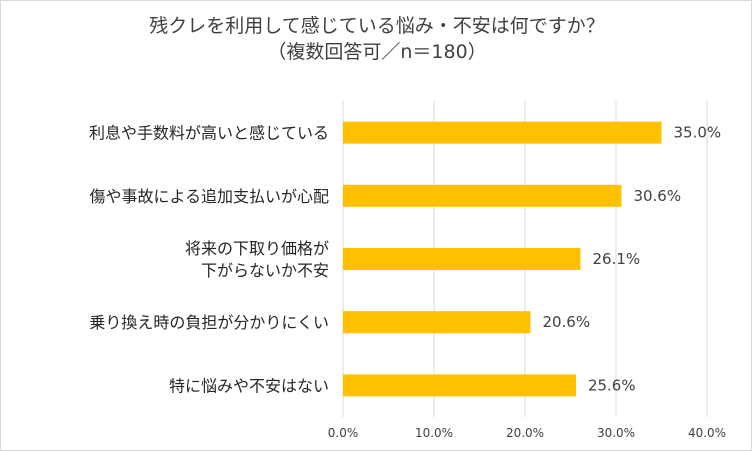  I want to click on category-label-line: 特に悩みや不安はない, so click(249, 385).